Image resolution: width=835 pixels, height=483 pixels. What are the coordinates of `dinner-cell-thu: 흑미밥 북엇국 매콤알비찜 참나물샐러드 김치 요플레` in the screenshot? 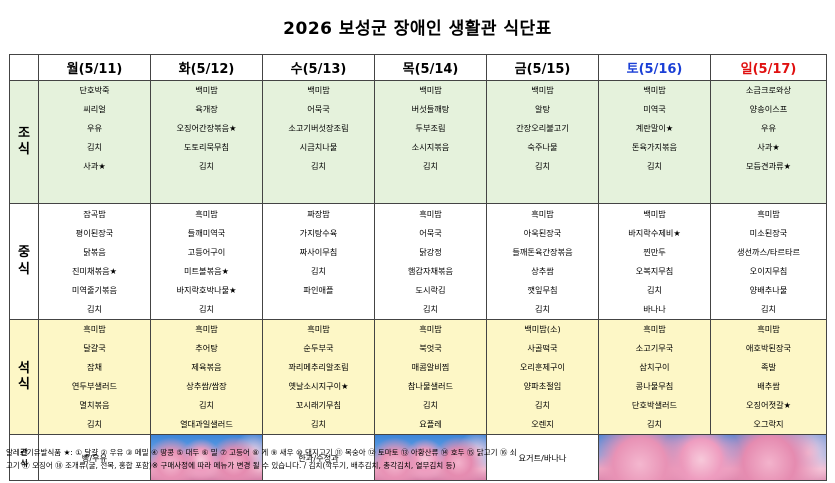 It's located at (430, 377).